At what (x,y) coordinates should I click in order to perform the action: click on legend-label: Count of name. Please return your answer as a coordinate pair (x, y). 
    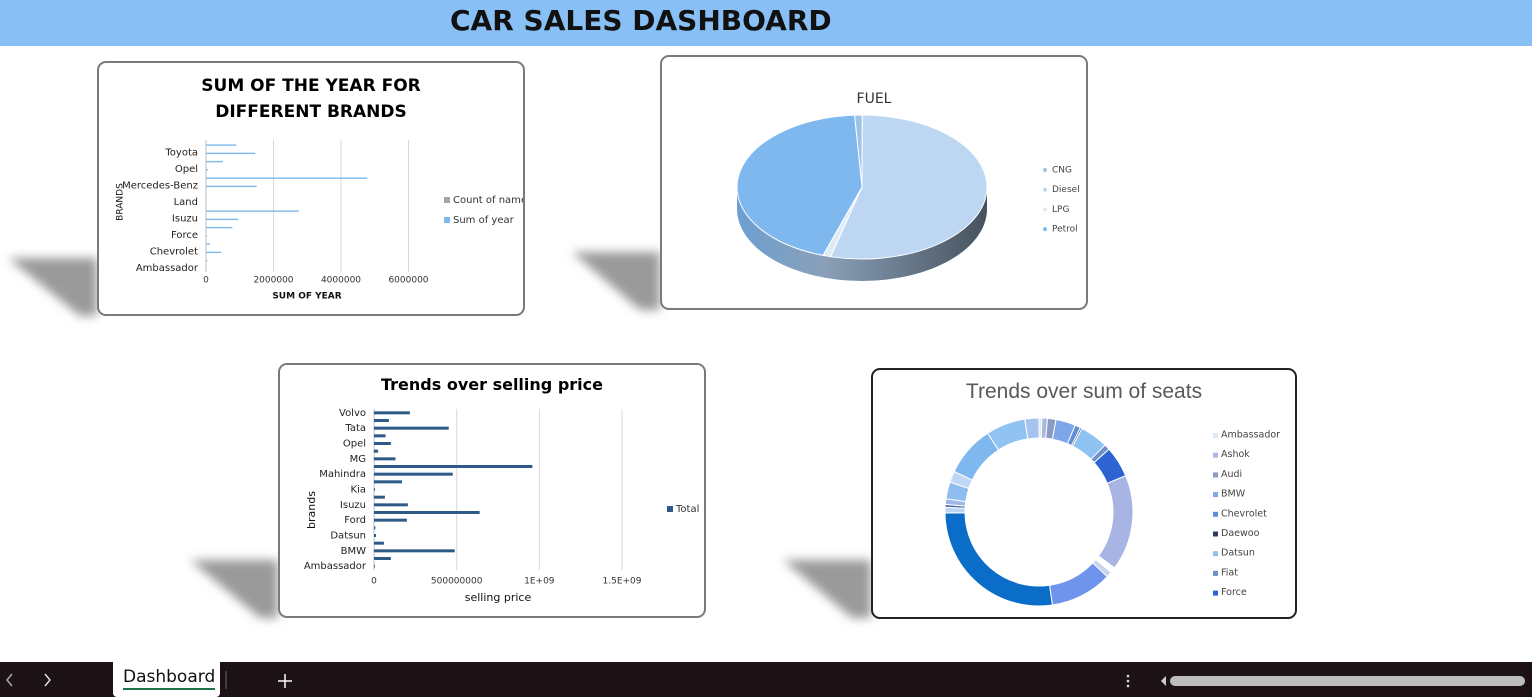
    Looking at the image, I should click on (489, 200).